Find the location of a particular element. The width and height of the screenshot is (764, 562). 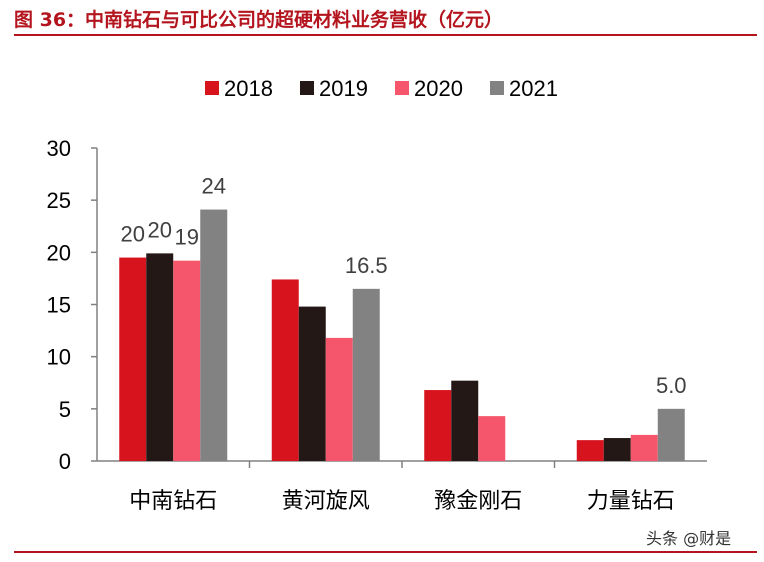

legend-swatch-2021 is located at coordinates (497, 88).